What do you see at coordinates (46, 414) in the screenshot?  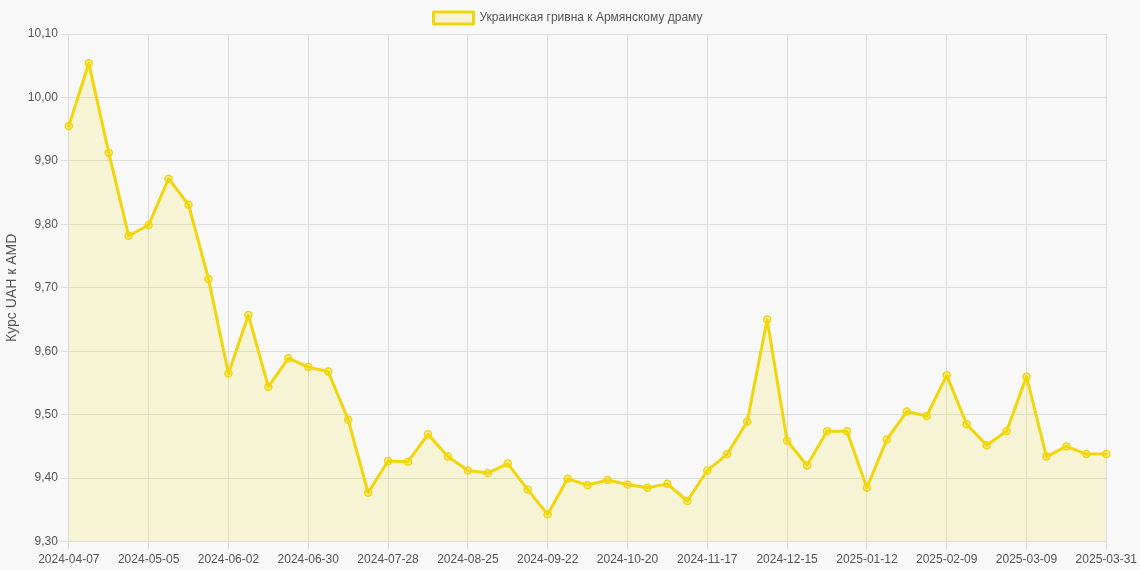 I see `y-tick-label: 9,50` at bounding box center [46, 414].